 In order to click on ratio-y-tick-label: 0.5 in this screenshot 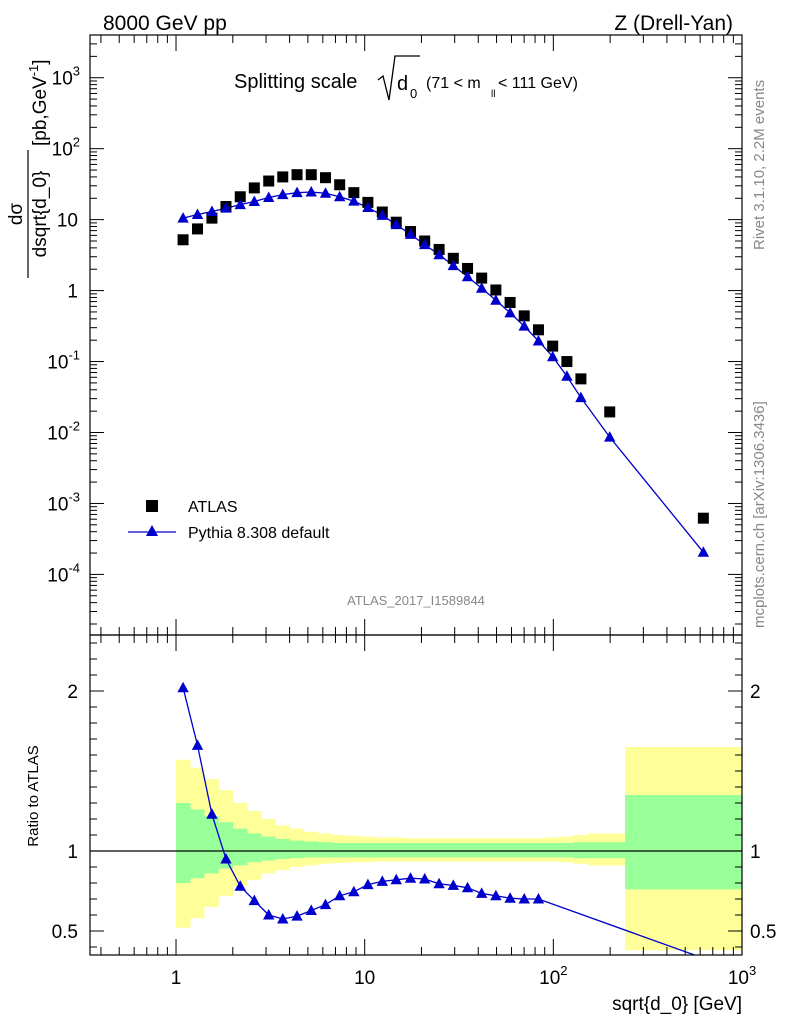, I will do `click(65, 932)`.